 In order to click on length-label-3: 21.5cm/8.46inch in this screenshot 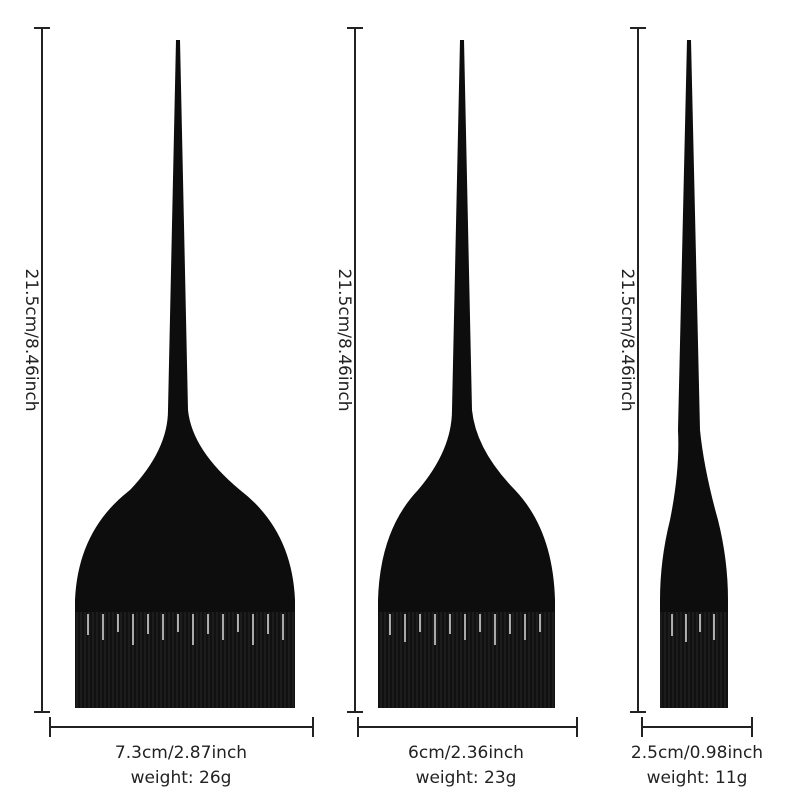, I will do `click(627, 340)`.